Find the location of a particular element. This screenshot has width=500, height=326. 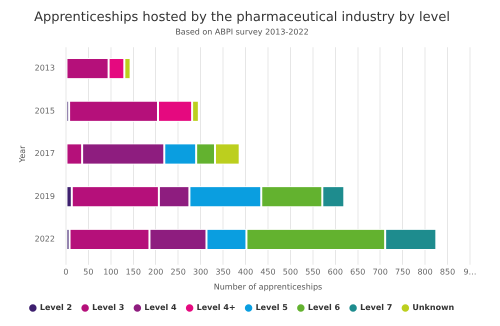

x-tick-label: 450 is located at coordinates (268, 272).